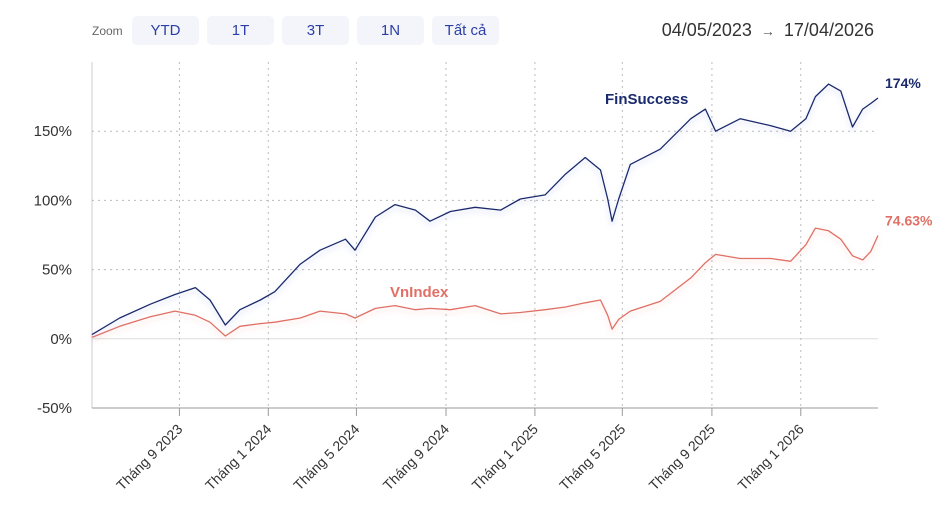 Image resolution: width=948 pixels, height=521 pixels. I want to click on x-tick-label: Tháng 9 2023, so click(149, 457).